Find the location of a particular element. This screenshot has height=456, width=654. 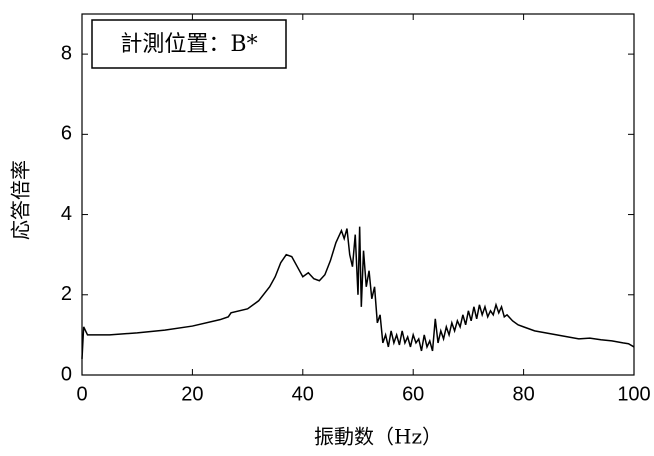

y-tick-label: 2 is located at coordinates (66, 294).